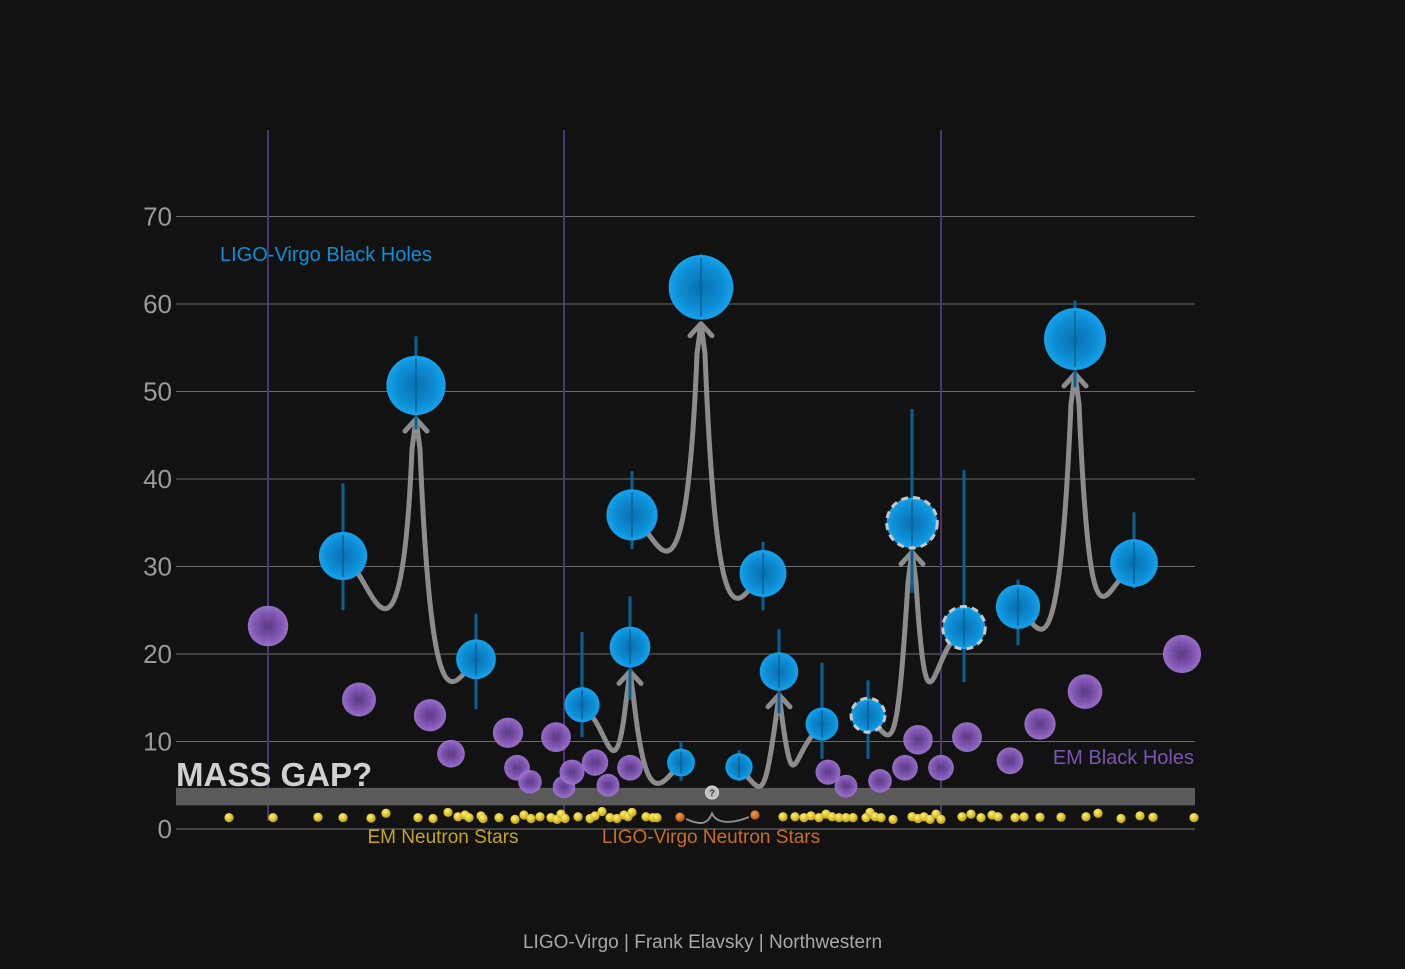 The width and height of the screenshot is (1405, 969). Describe the element at coordinates (157, 567) in the screenshot. I see `y-tick-label: 30` at that location.